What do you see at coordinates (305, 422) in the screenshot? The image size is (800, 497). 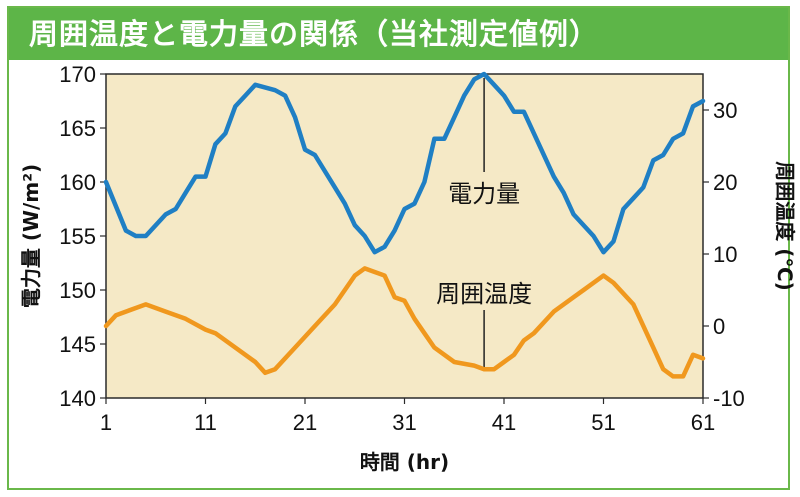 I see `x-tick-label: 21` at bounding box center [305, 422].